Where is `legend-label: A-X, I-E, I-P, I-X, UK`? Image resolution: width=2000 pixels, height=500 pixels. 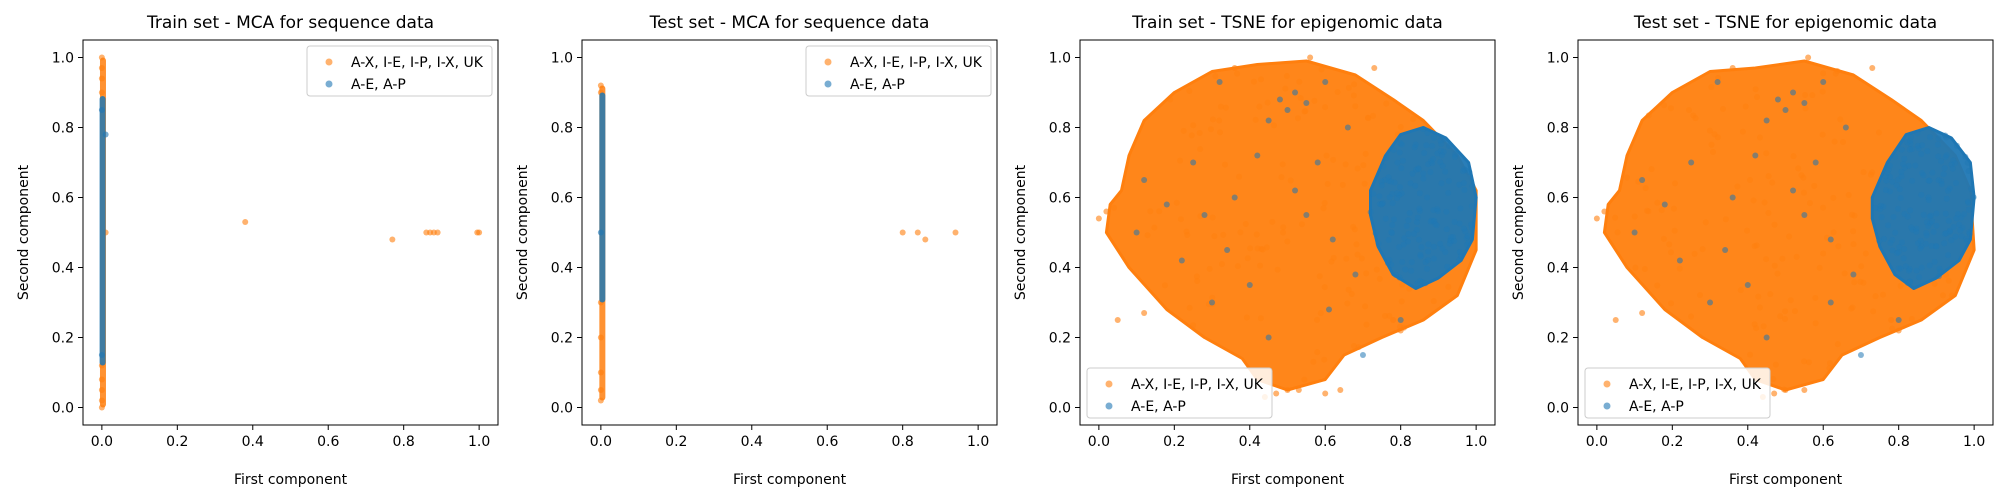 legend-label: A-X, I-E, I-P, I-X, UK is located at coordinates (1197, 385).